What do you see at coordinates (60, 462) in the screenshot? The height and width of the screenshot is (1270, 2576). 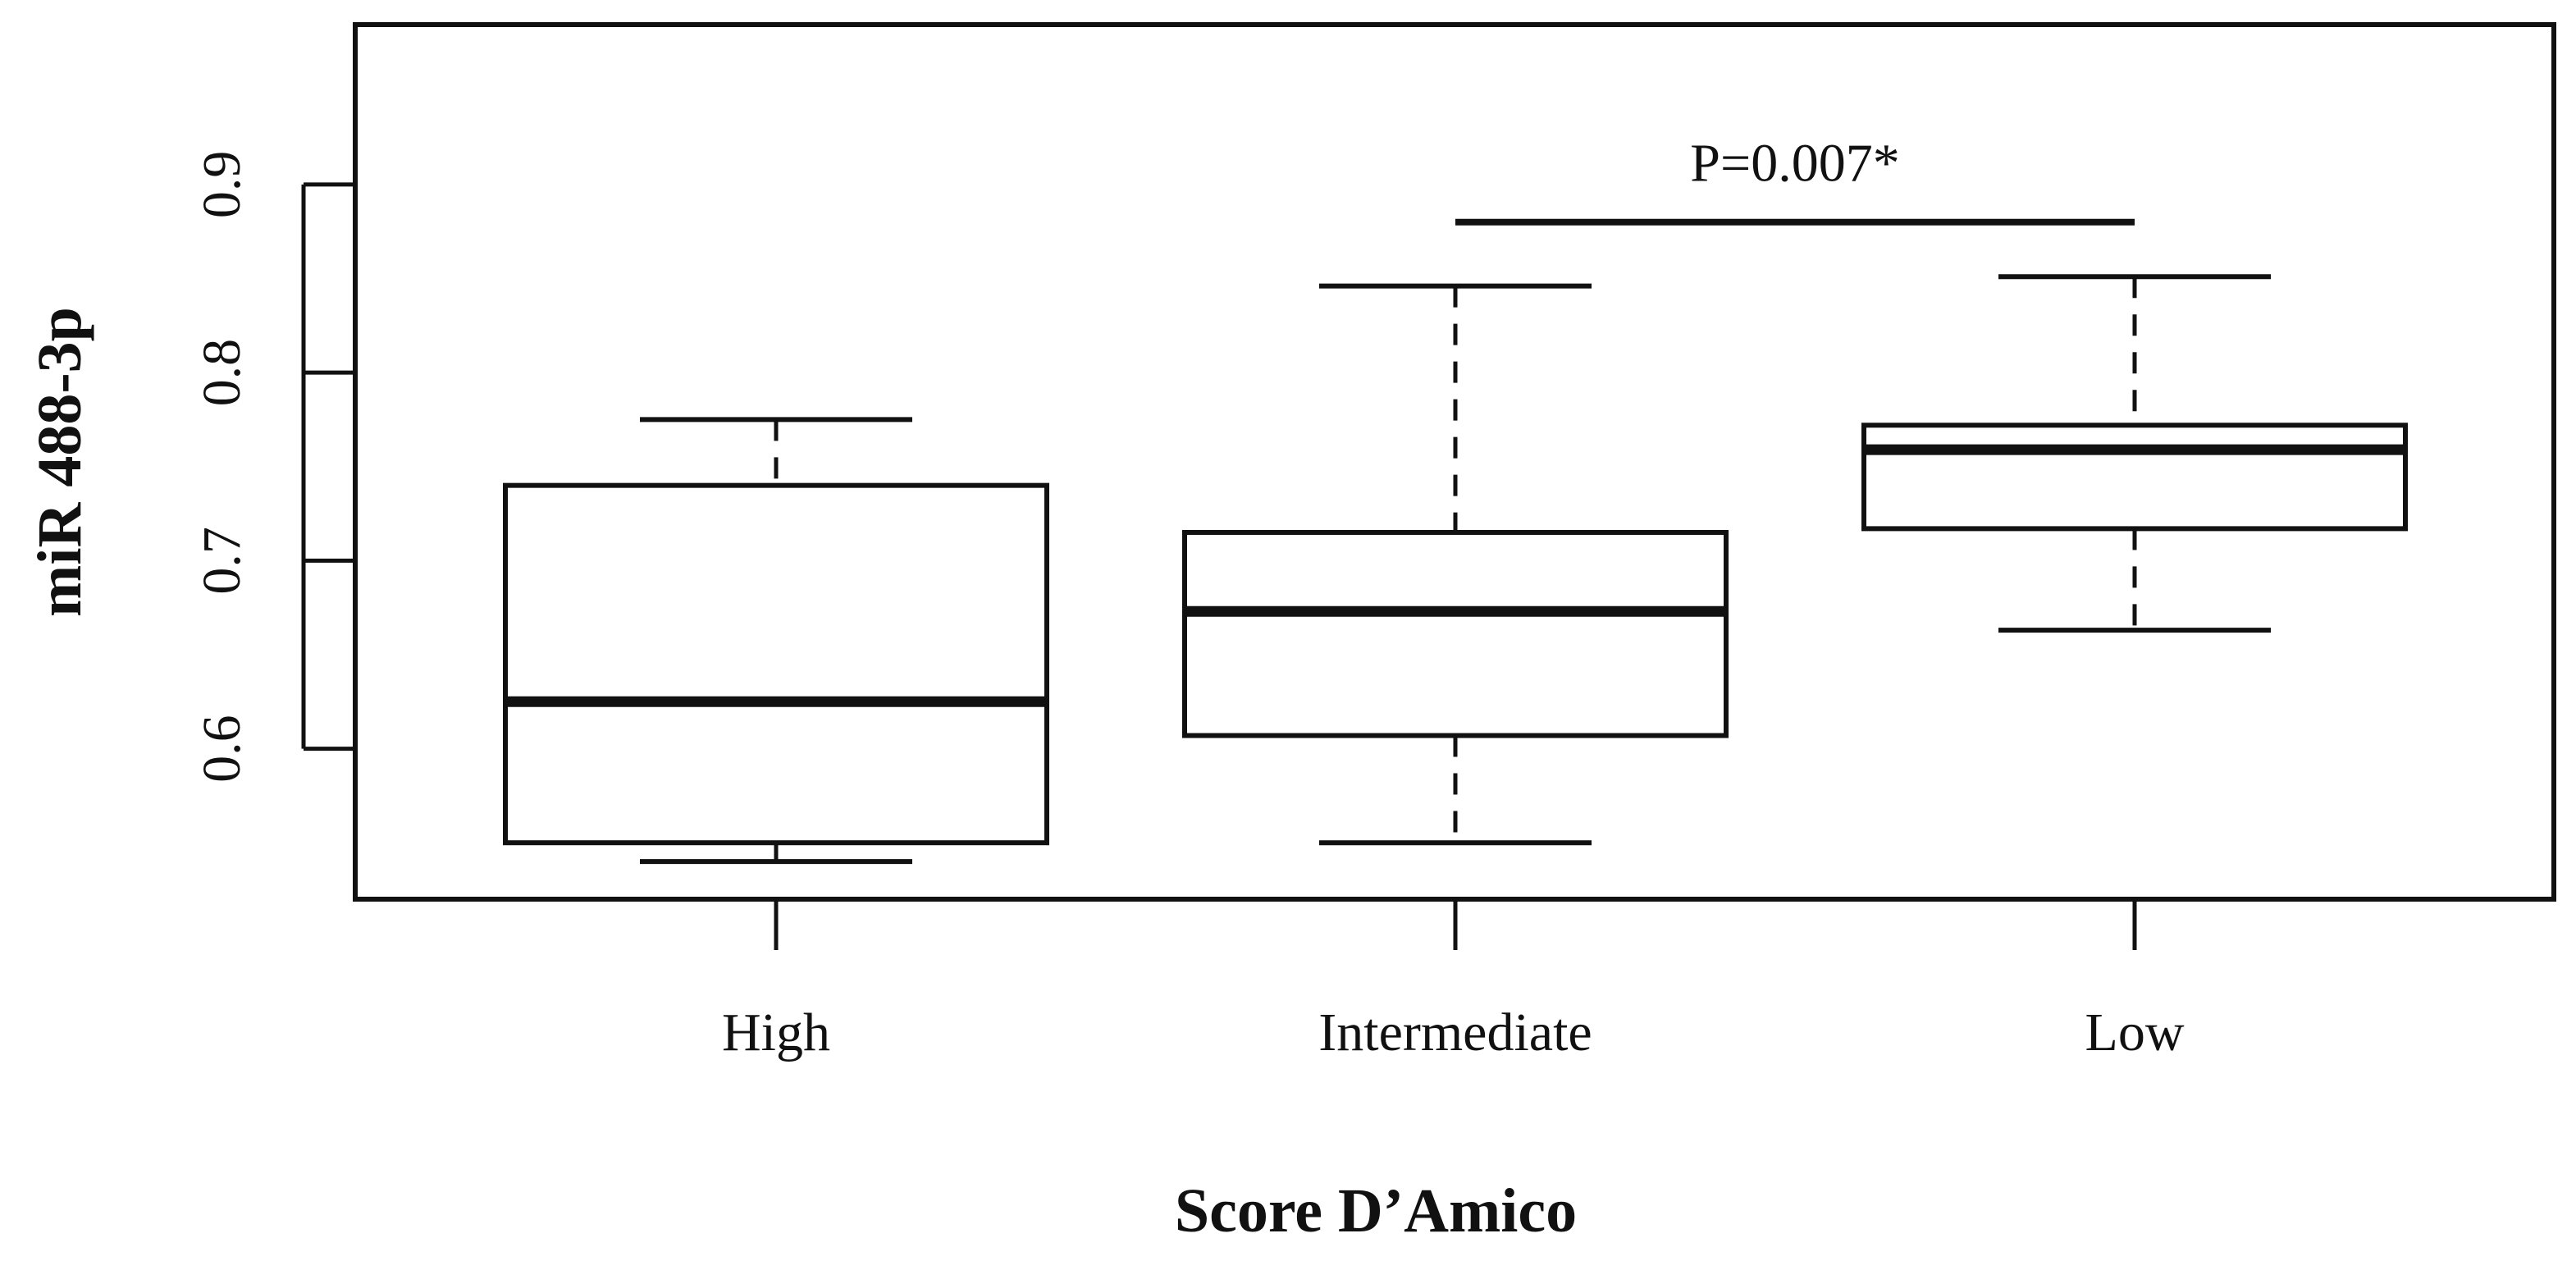 I see `y-axis-title: miR 488-3p` at bounding box center [60, 462].